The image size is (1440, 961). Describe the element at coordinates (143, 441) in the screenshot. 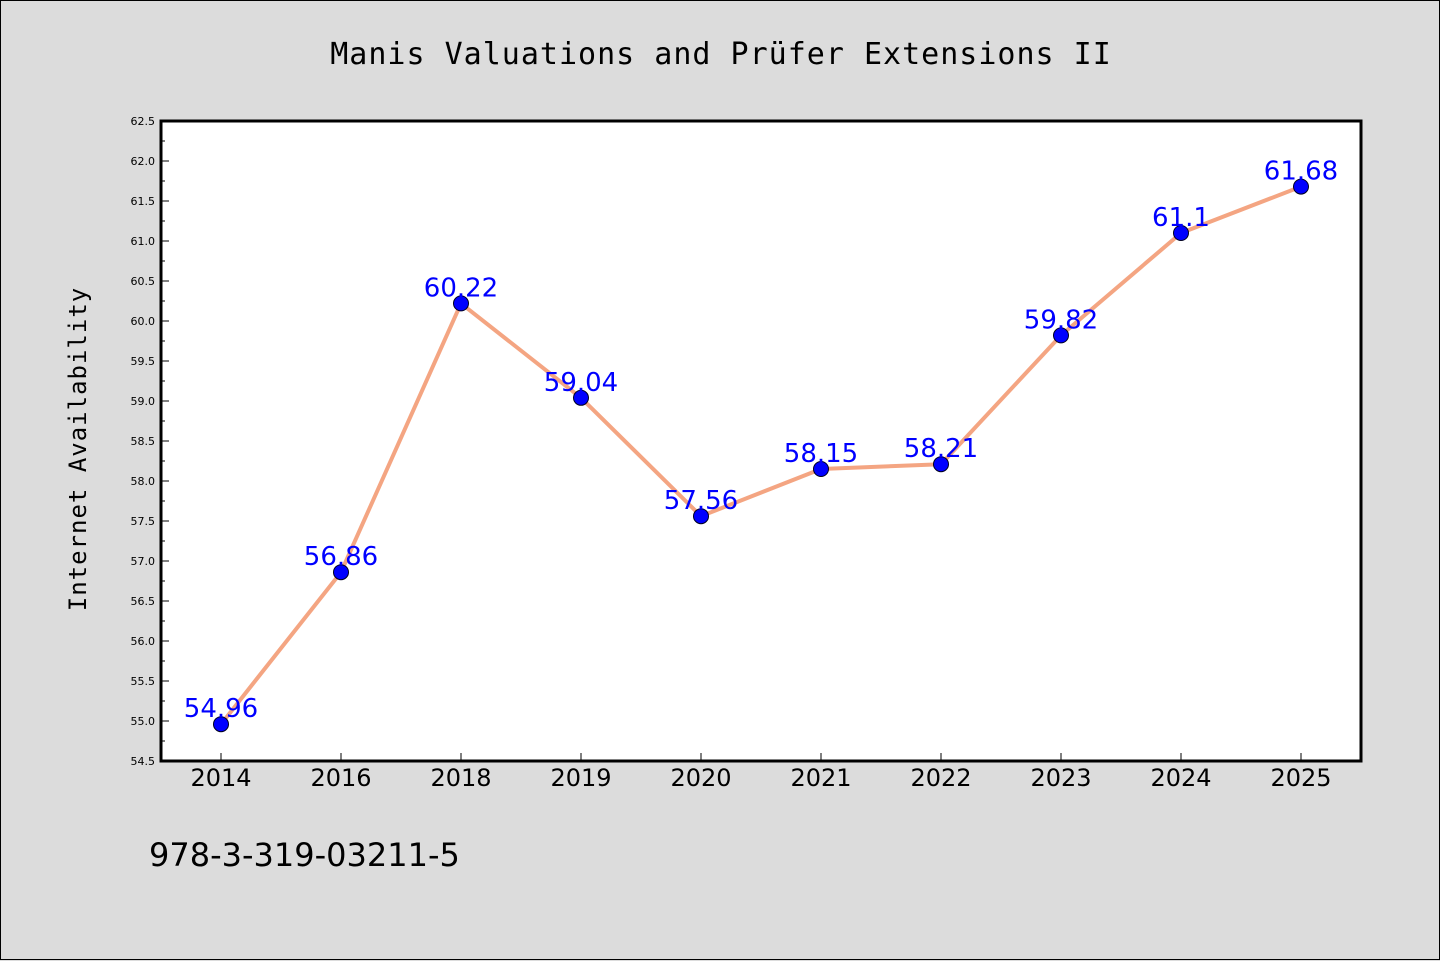

I see `y-tick-label: 58.5` at that location.